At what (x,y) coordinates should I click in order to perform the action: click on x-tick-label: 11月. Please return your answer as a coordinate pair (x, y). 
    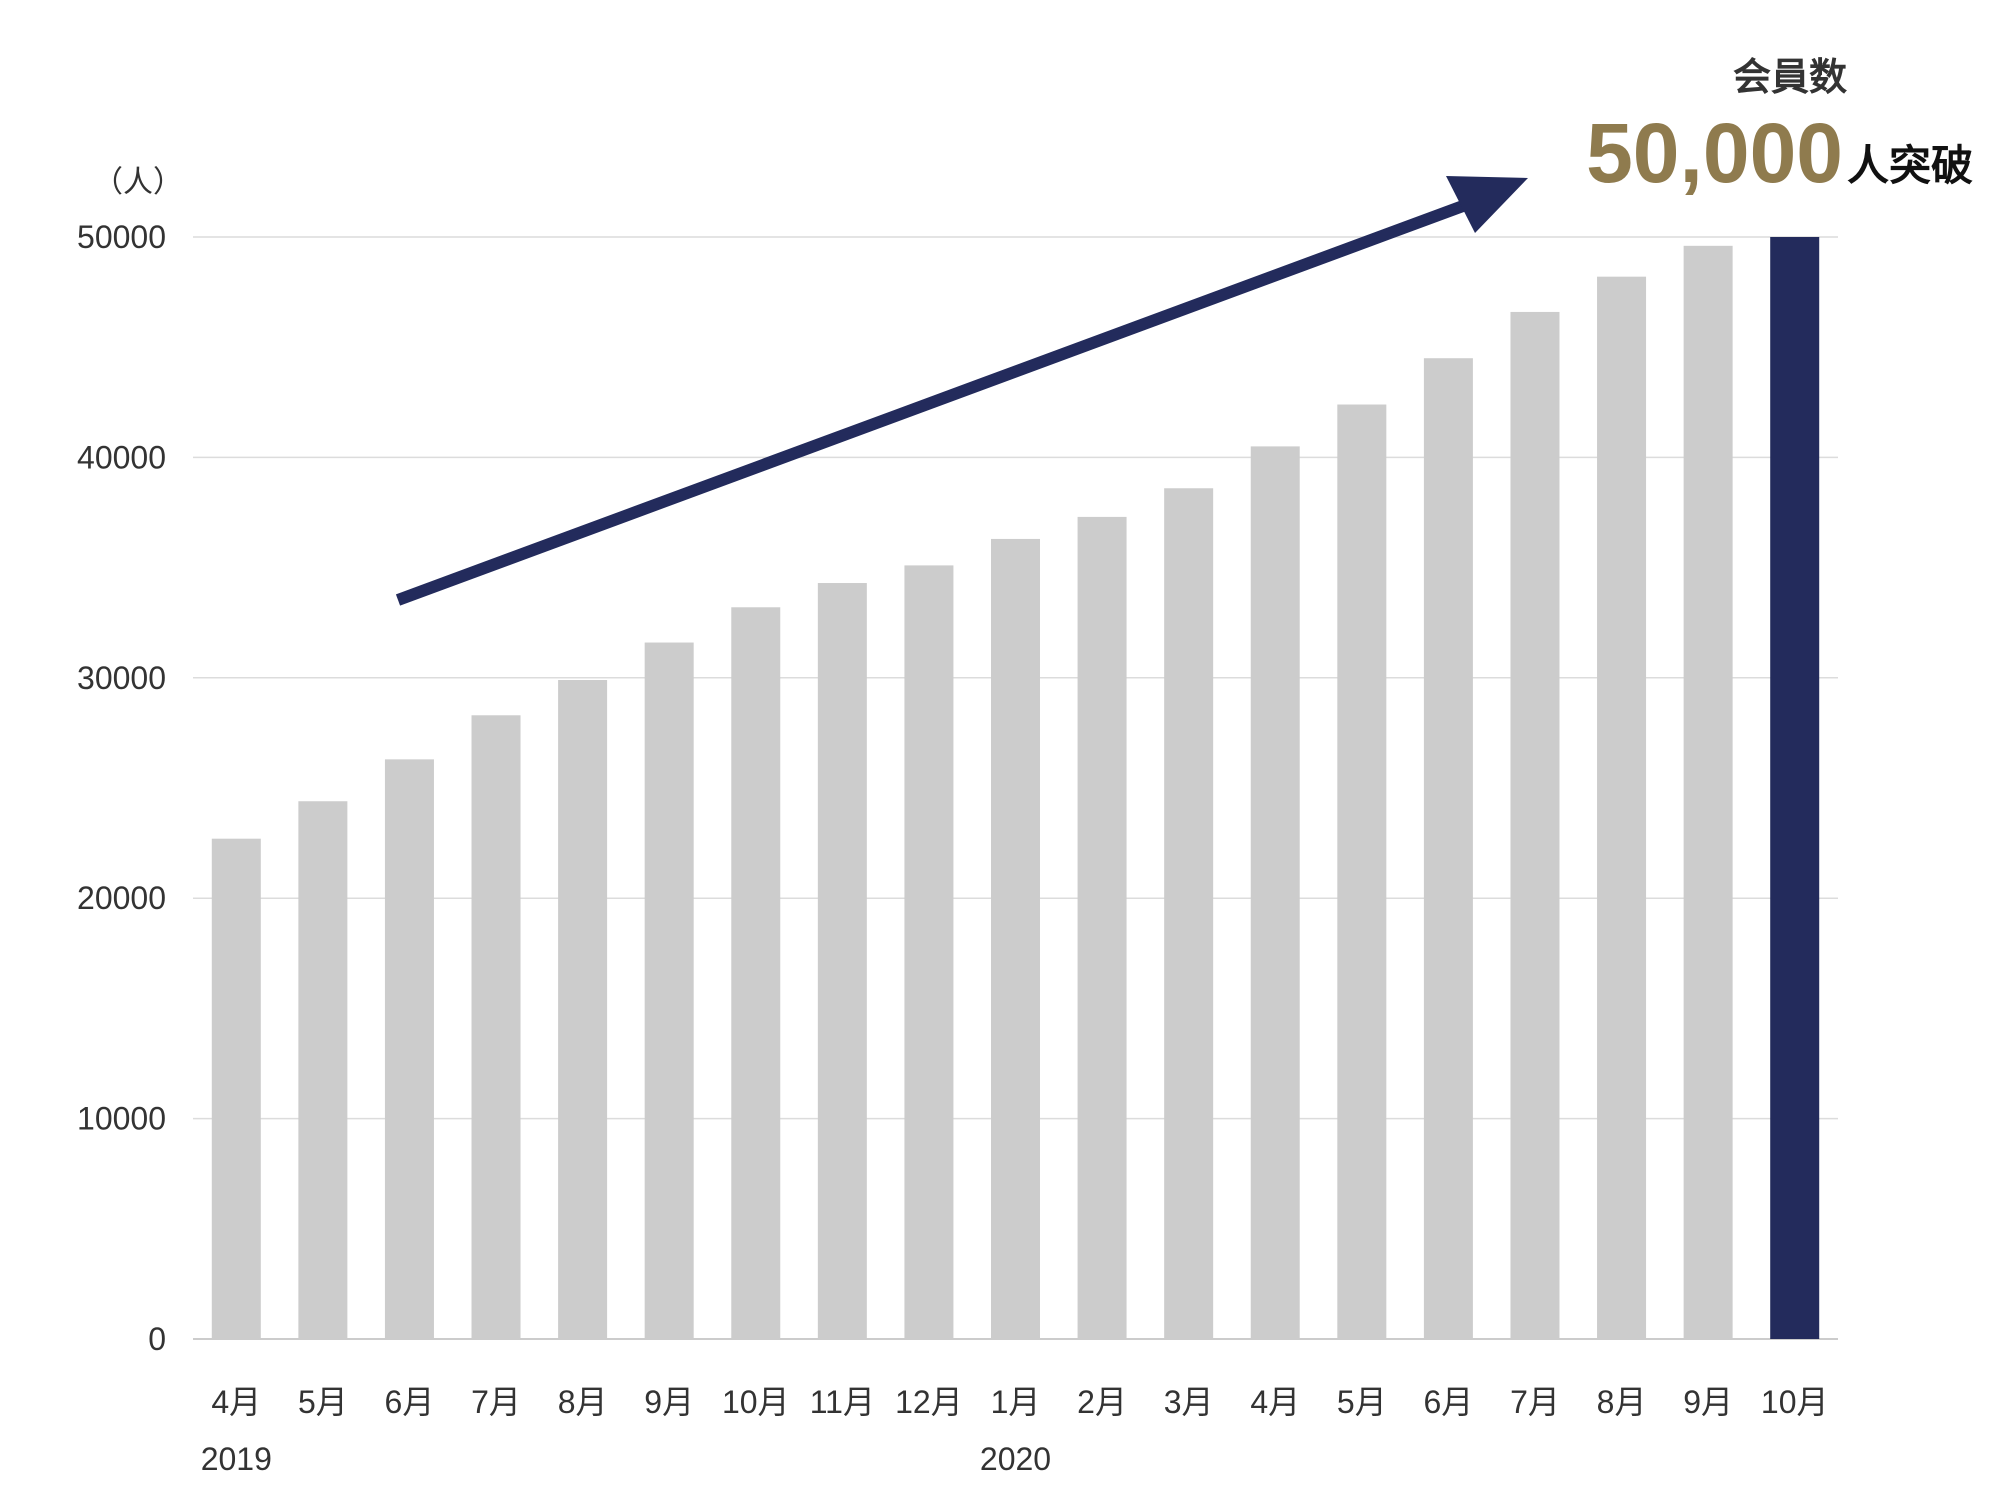
    Looking at the image, I should click on (842, 1402).